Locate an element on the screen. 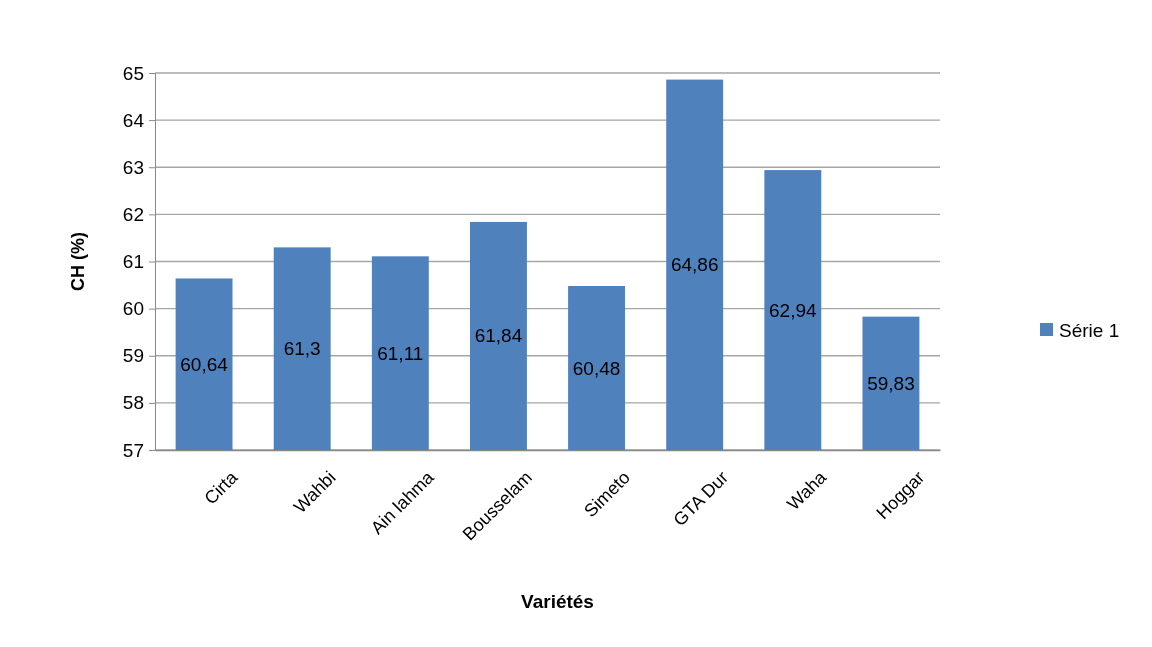  data-label: 59,83 is located at coordinates (891, 383).